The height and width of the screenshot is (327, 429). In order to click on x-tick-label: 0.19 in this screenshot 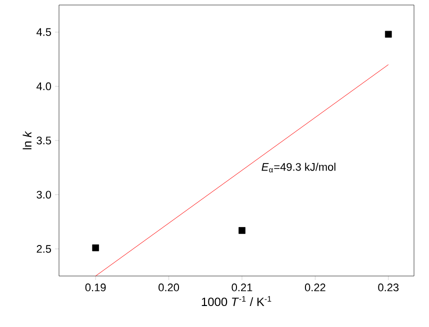, I will do `click(95, 288)`.